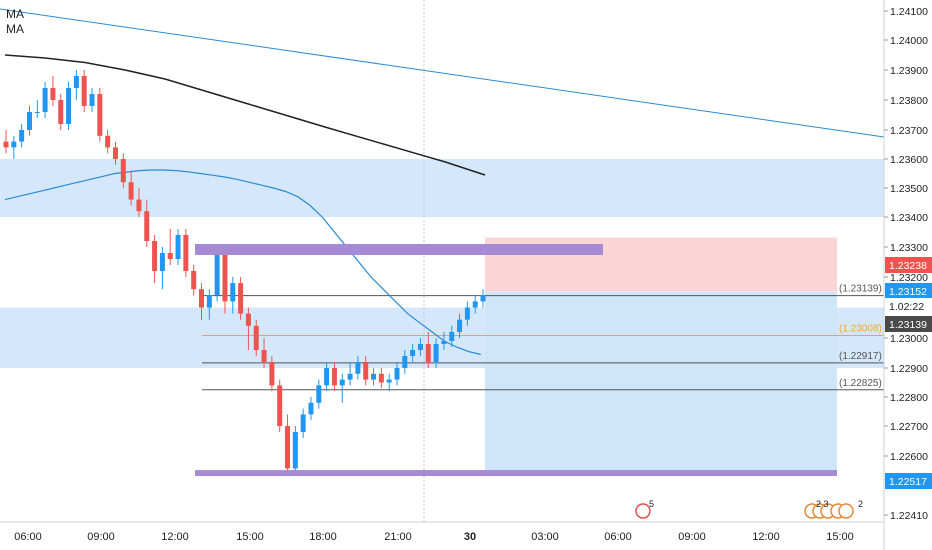 The width and height of the screenshot is (932, 550). I want to click on price-tick-label: 1.22600, so click(909, 457).